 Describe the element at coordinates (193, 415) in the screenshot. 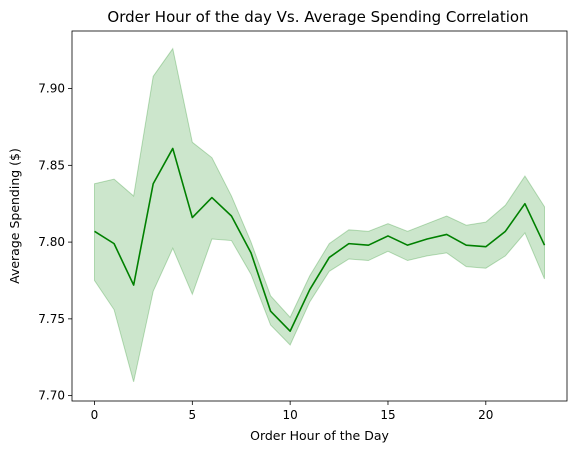

I see `x-tick-label: 5` at that location.